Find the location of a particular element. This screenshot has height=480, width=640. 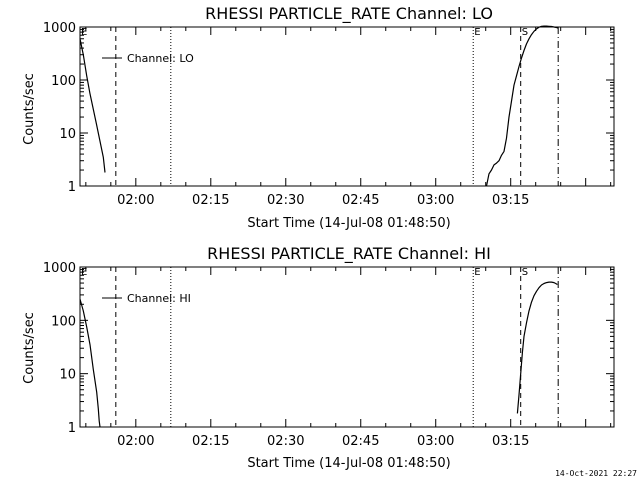

legend-entry: Channel: HI is located at coordinates (159, 298).